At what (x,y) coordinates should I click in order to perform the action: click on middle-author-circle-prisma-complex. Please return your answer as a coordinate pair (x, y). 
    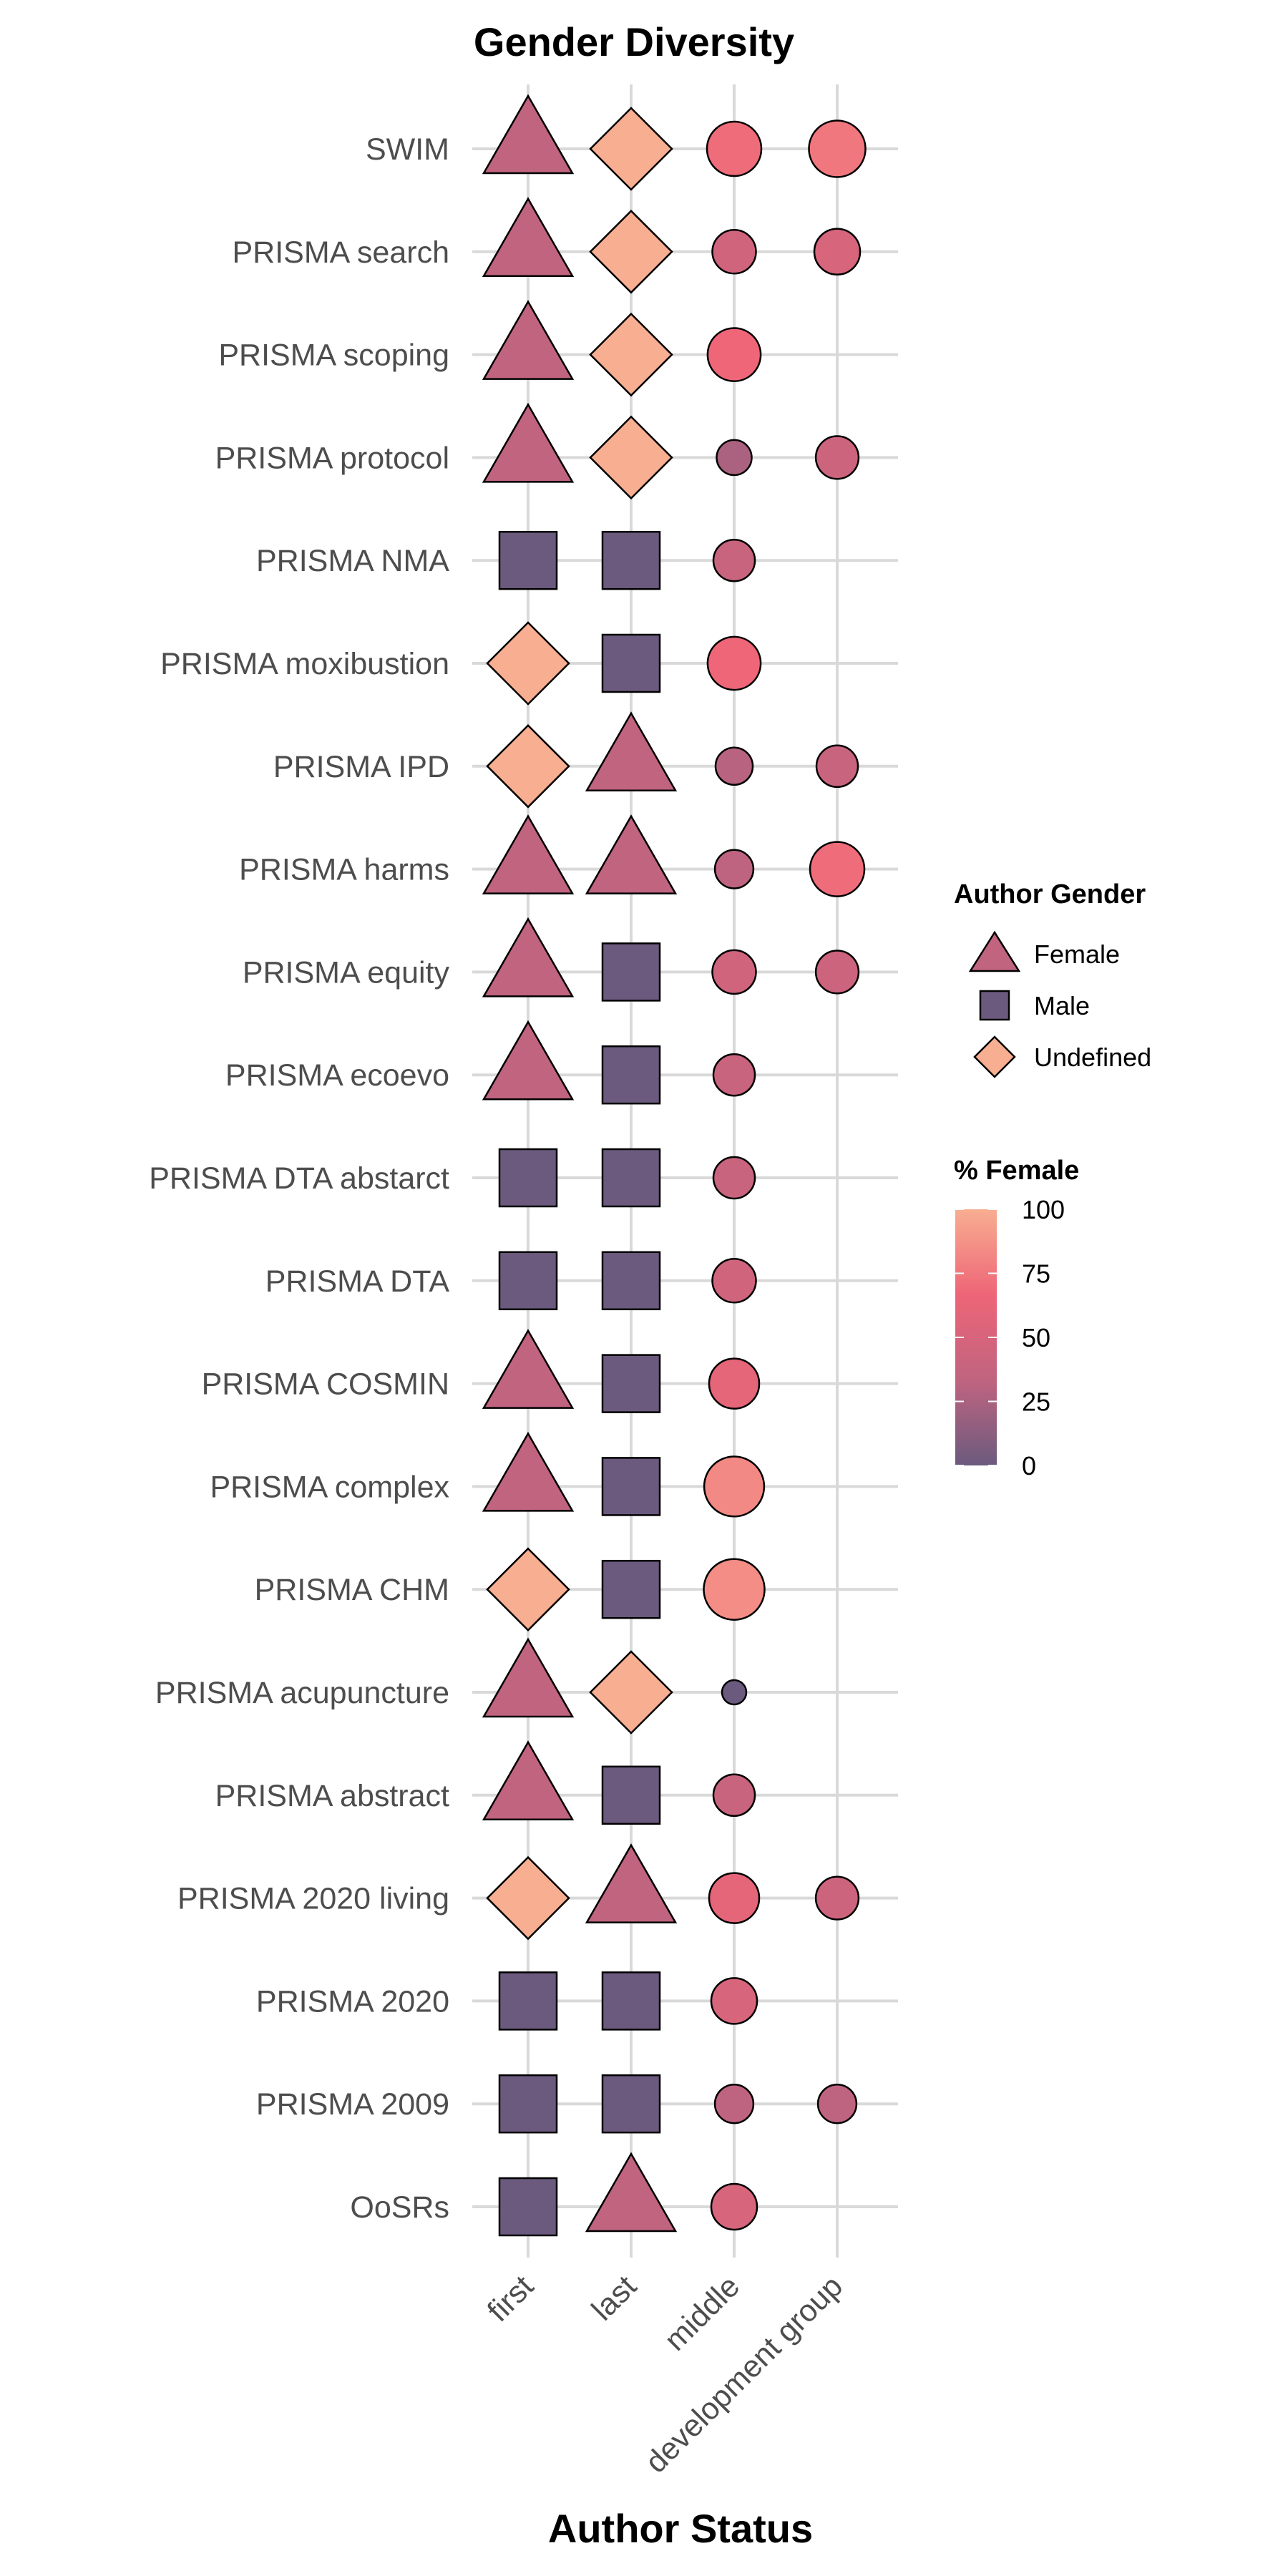
    Looking at the image, I should click on (735, 1486).